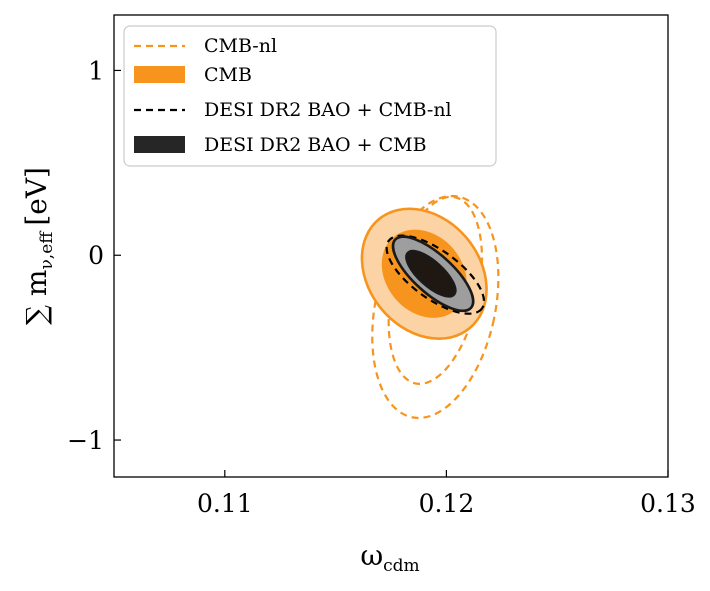 The width and height of the screenshot is (710, 591). Describe the element at coordinates (38, 246) in the screenshot. I see `y-axis-label: ∑ mν,eff[eV]` at that location.